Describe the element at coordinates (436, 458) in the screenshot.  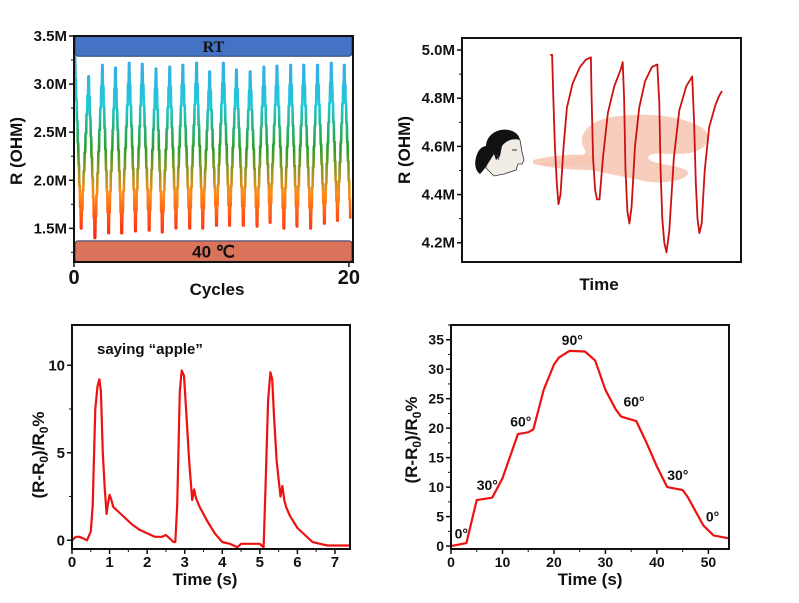
I see `y-tick-label: 15` at that location.